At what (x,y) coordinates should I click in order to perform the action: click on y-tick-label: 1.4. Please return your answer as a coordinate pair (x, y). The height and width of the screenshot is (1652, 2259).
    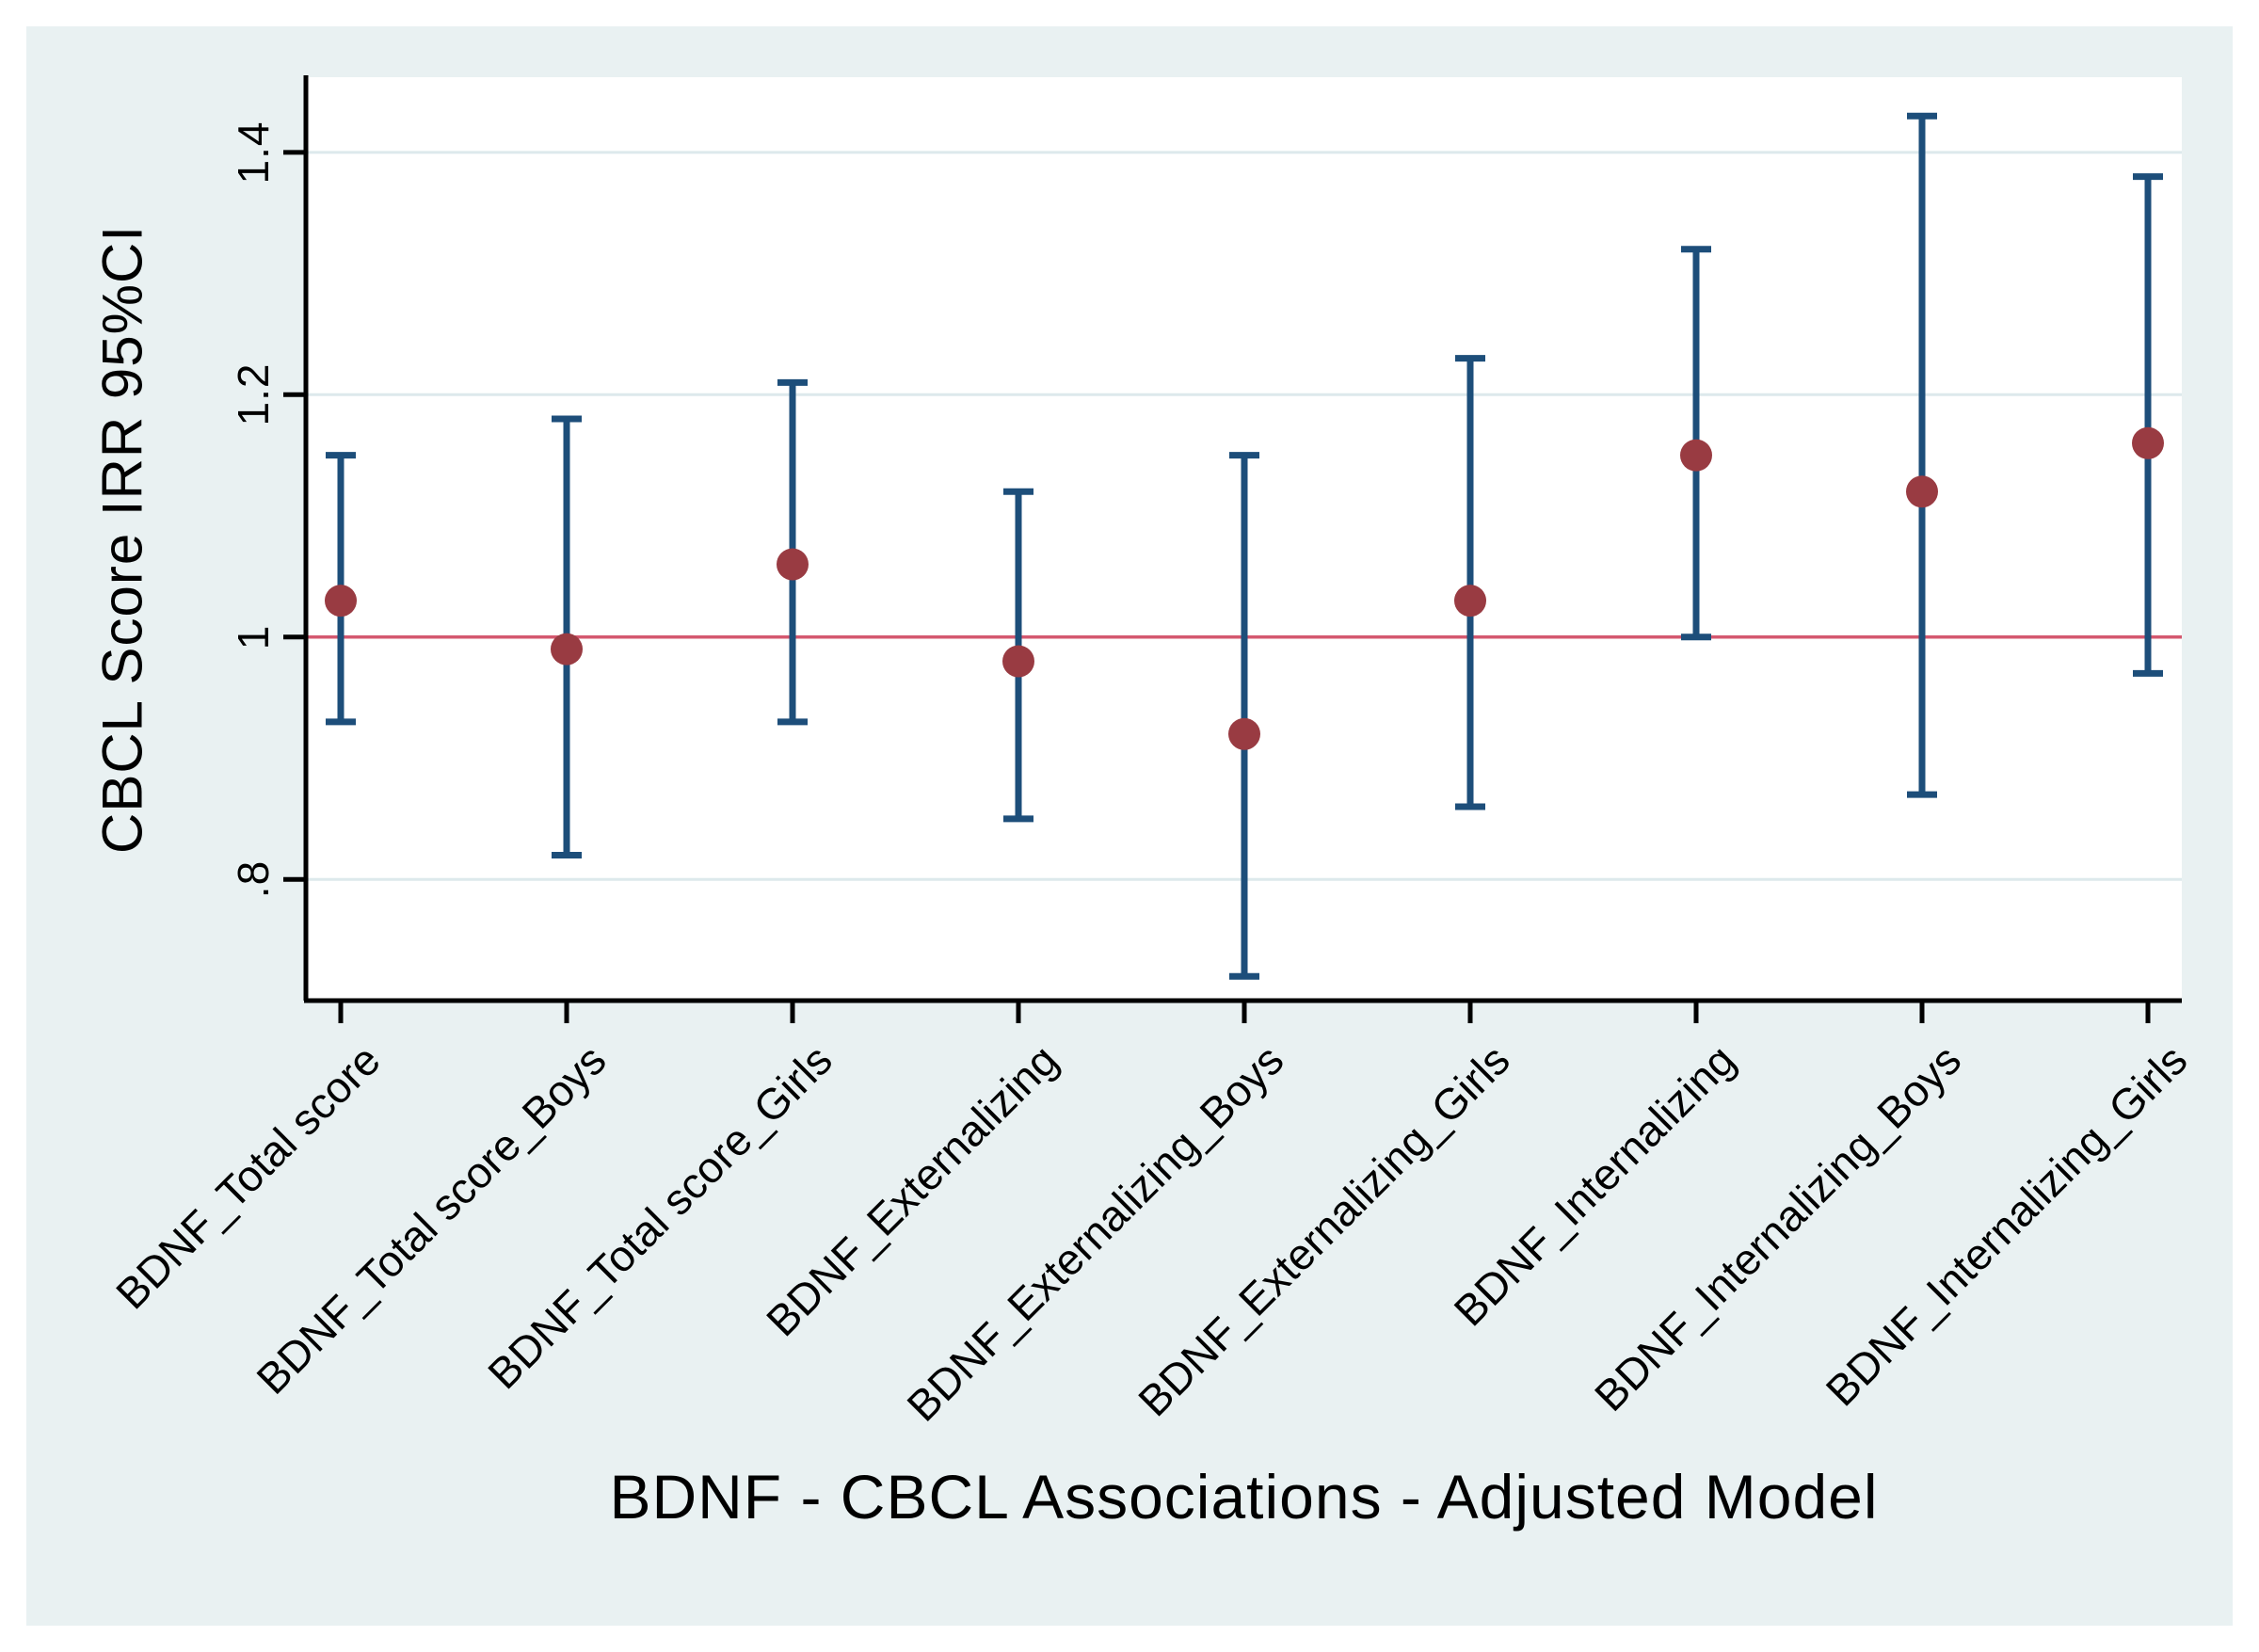
    Looking at the image, I should click on (253, 152).